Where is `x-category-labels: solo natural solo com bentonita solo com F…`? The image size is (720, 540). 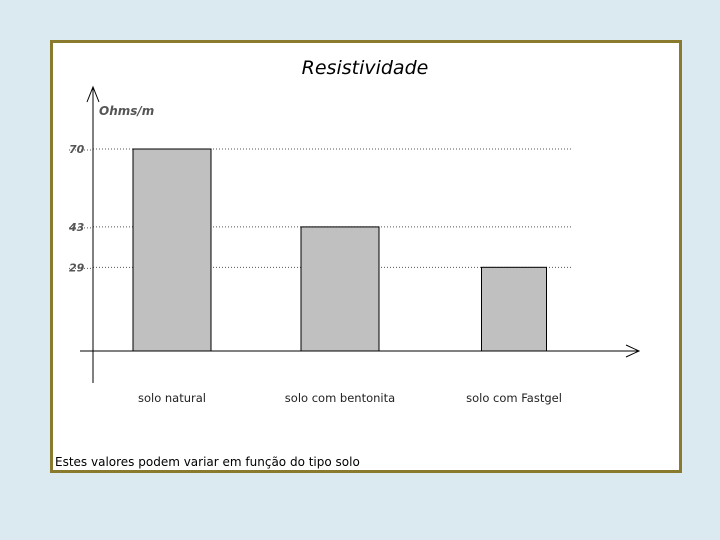 x-category-labels: solo natural solo com bentonita solo com F… is located at coordinates (350, 398).